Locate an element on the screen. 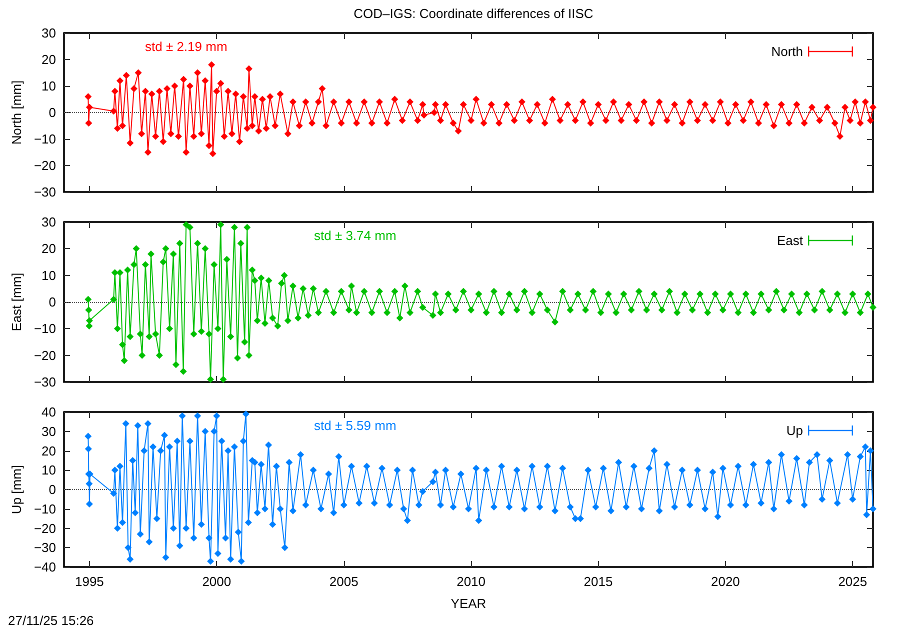 Image resolution: width=900 pixels, height=630 pixels. x-tick-label: 1995 is located at coordinates (89, 581).